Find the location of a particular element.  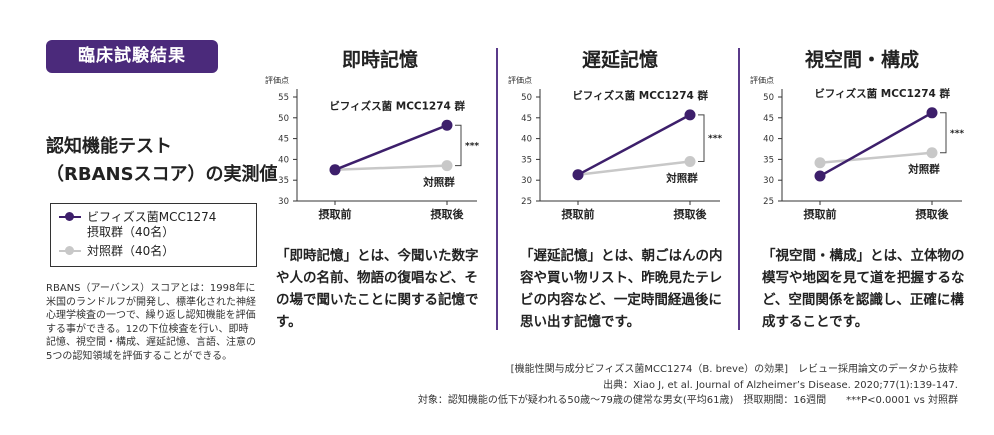

legend-treatment-label: ビフィズス菌MCC1274 is located at coordinates (152, 217).